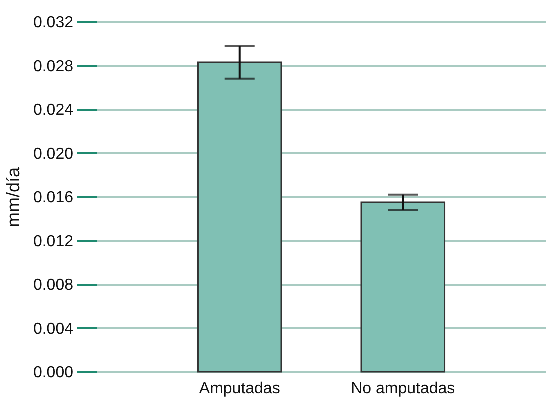  Describe the element at coordinates (403, 389) in the screenshot. I see `x-tick-label: No amputadas` at that location.